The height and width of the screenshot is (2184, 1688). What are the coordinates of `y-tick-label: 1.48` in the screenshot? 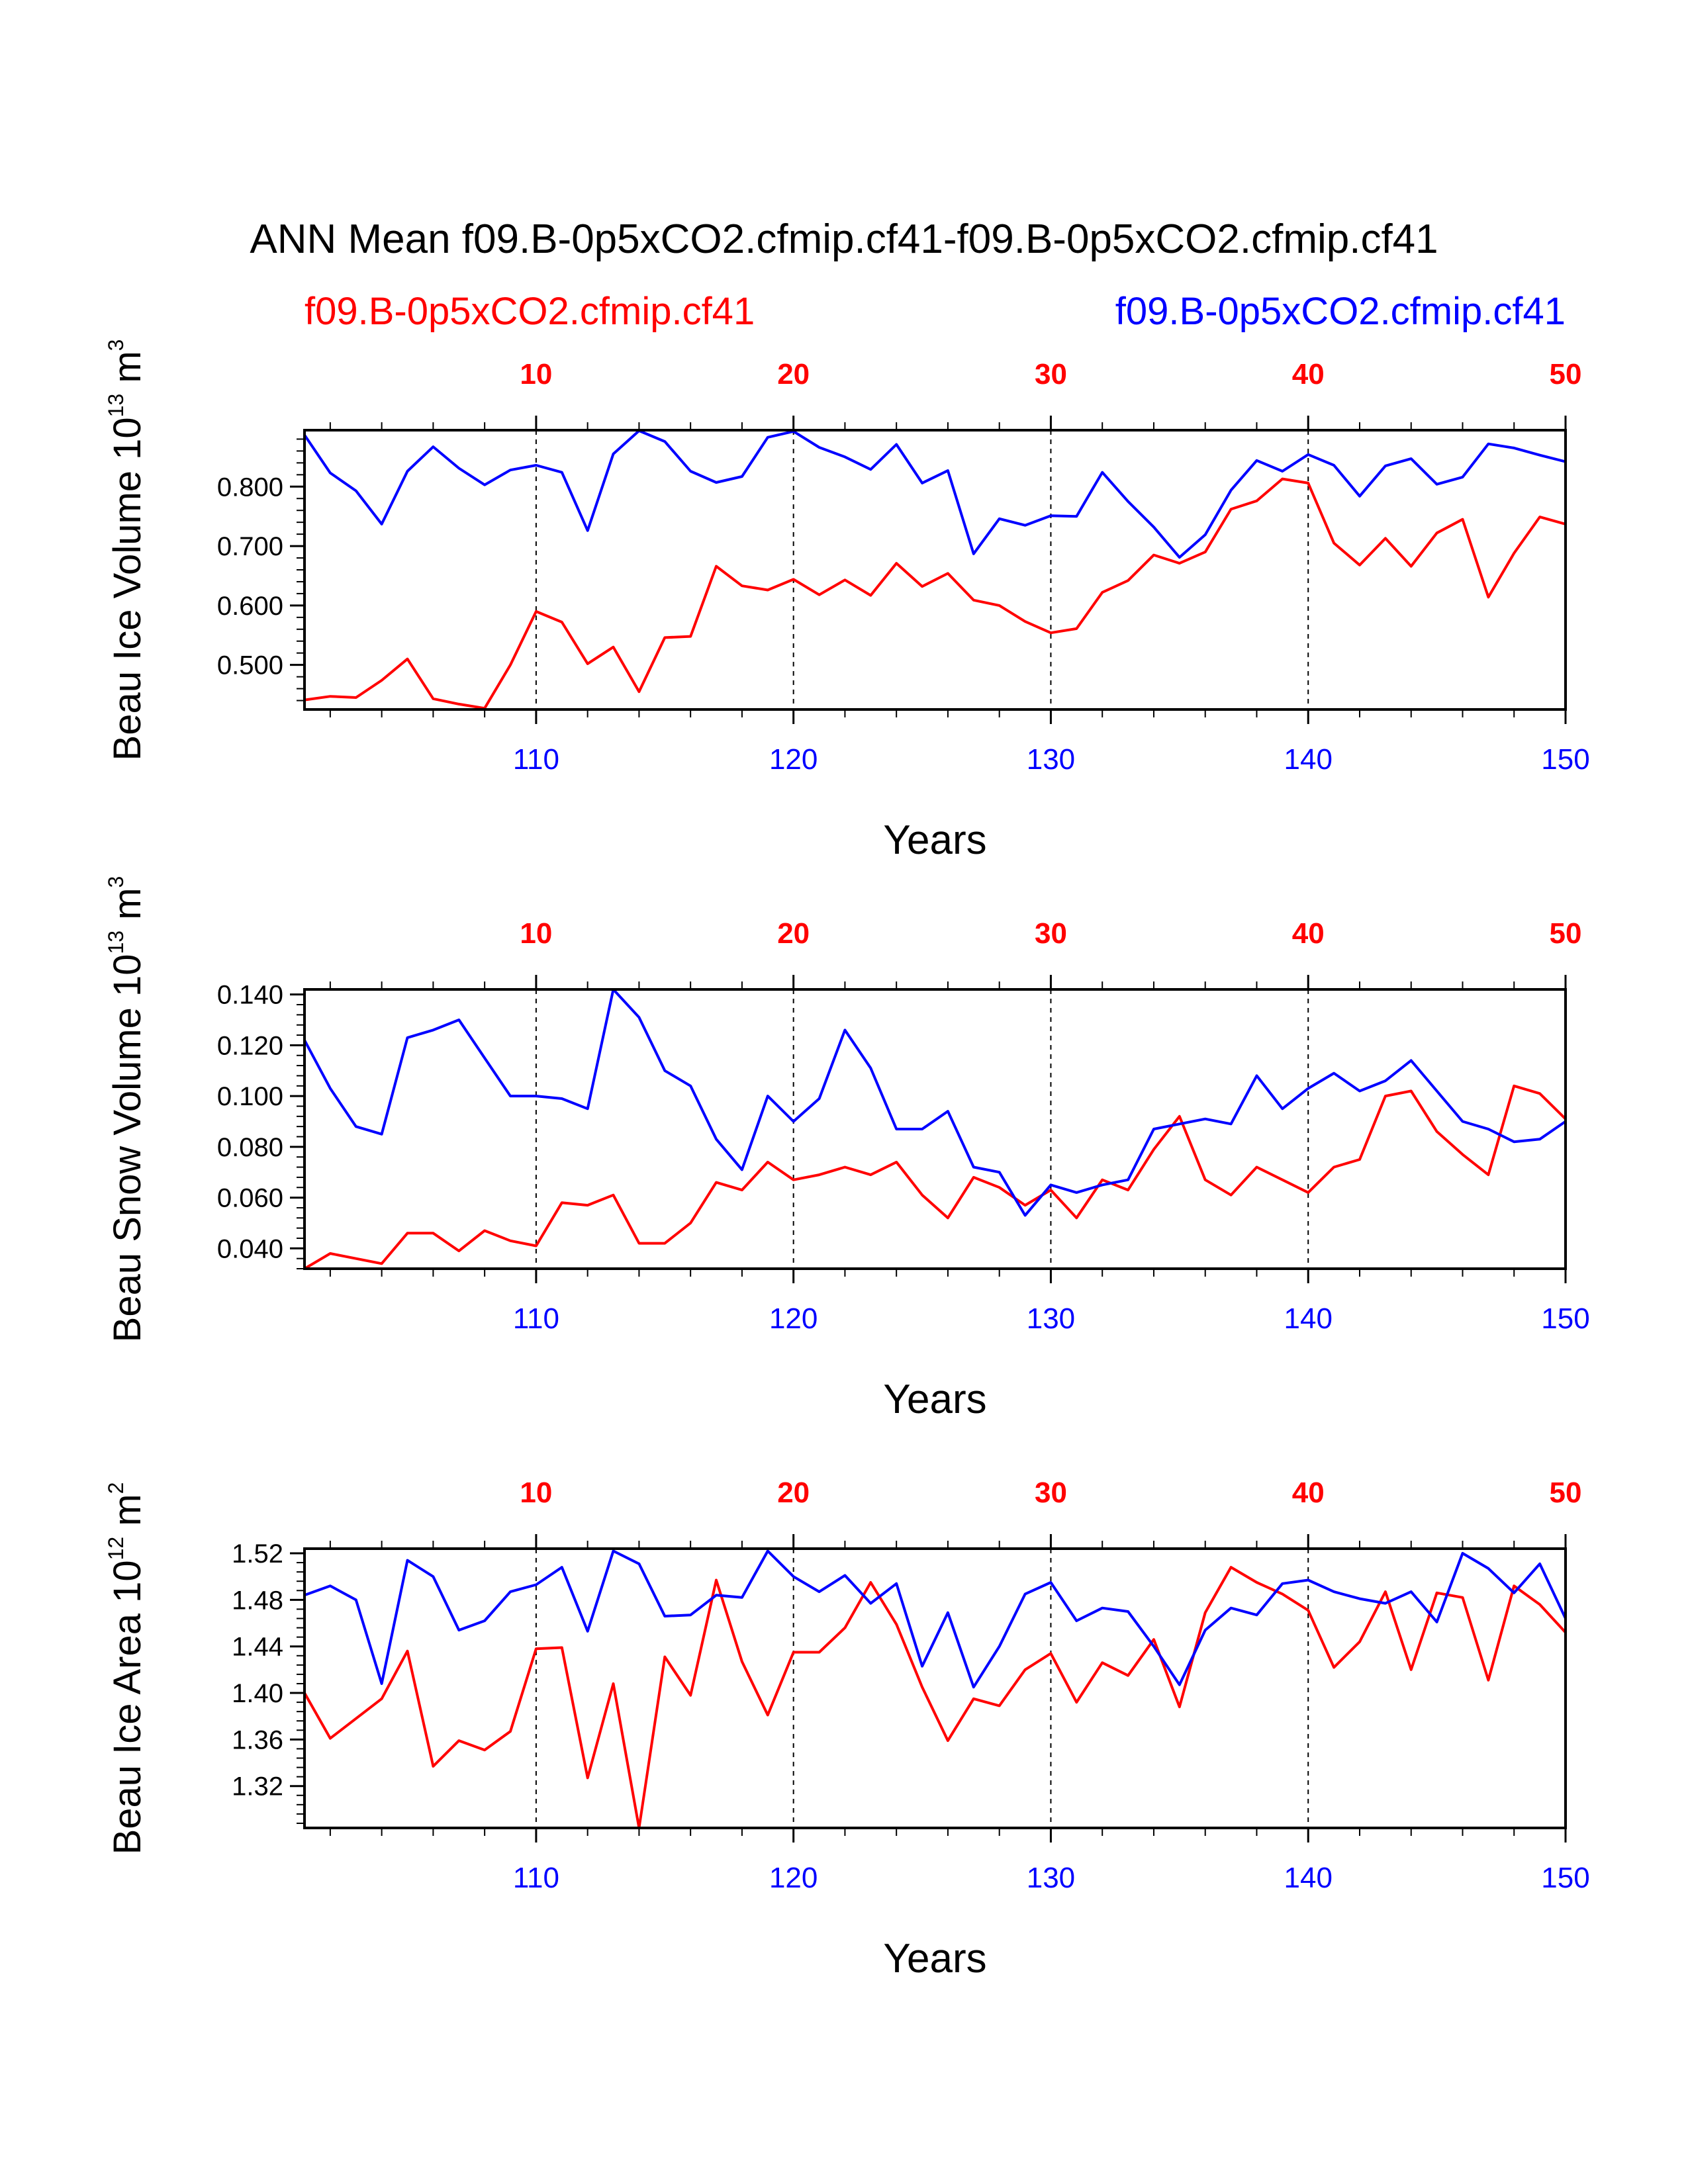 It's located at (257, 1601).